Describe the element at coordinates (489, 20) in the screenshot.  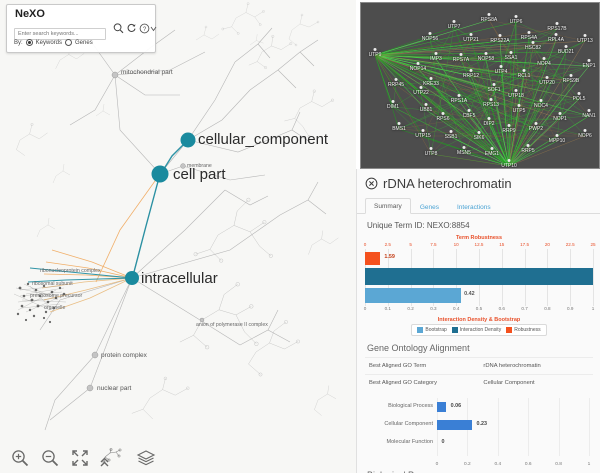
I see `gene-label: RPS8A` at that location.